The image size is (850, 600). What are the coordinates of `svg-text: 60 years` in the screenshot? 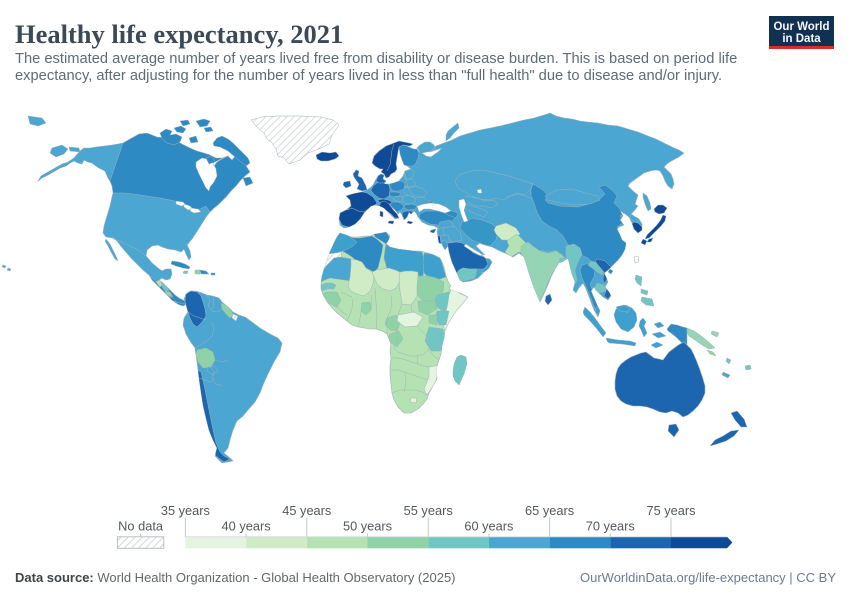 It's located at (488, 526).